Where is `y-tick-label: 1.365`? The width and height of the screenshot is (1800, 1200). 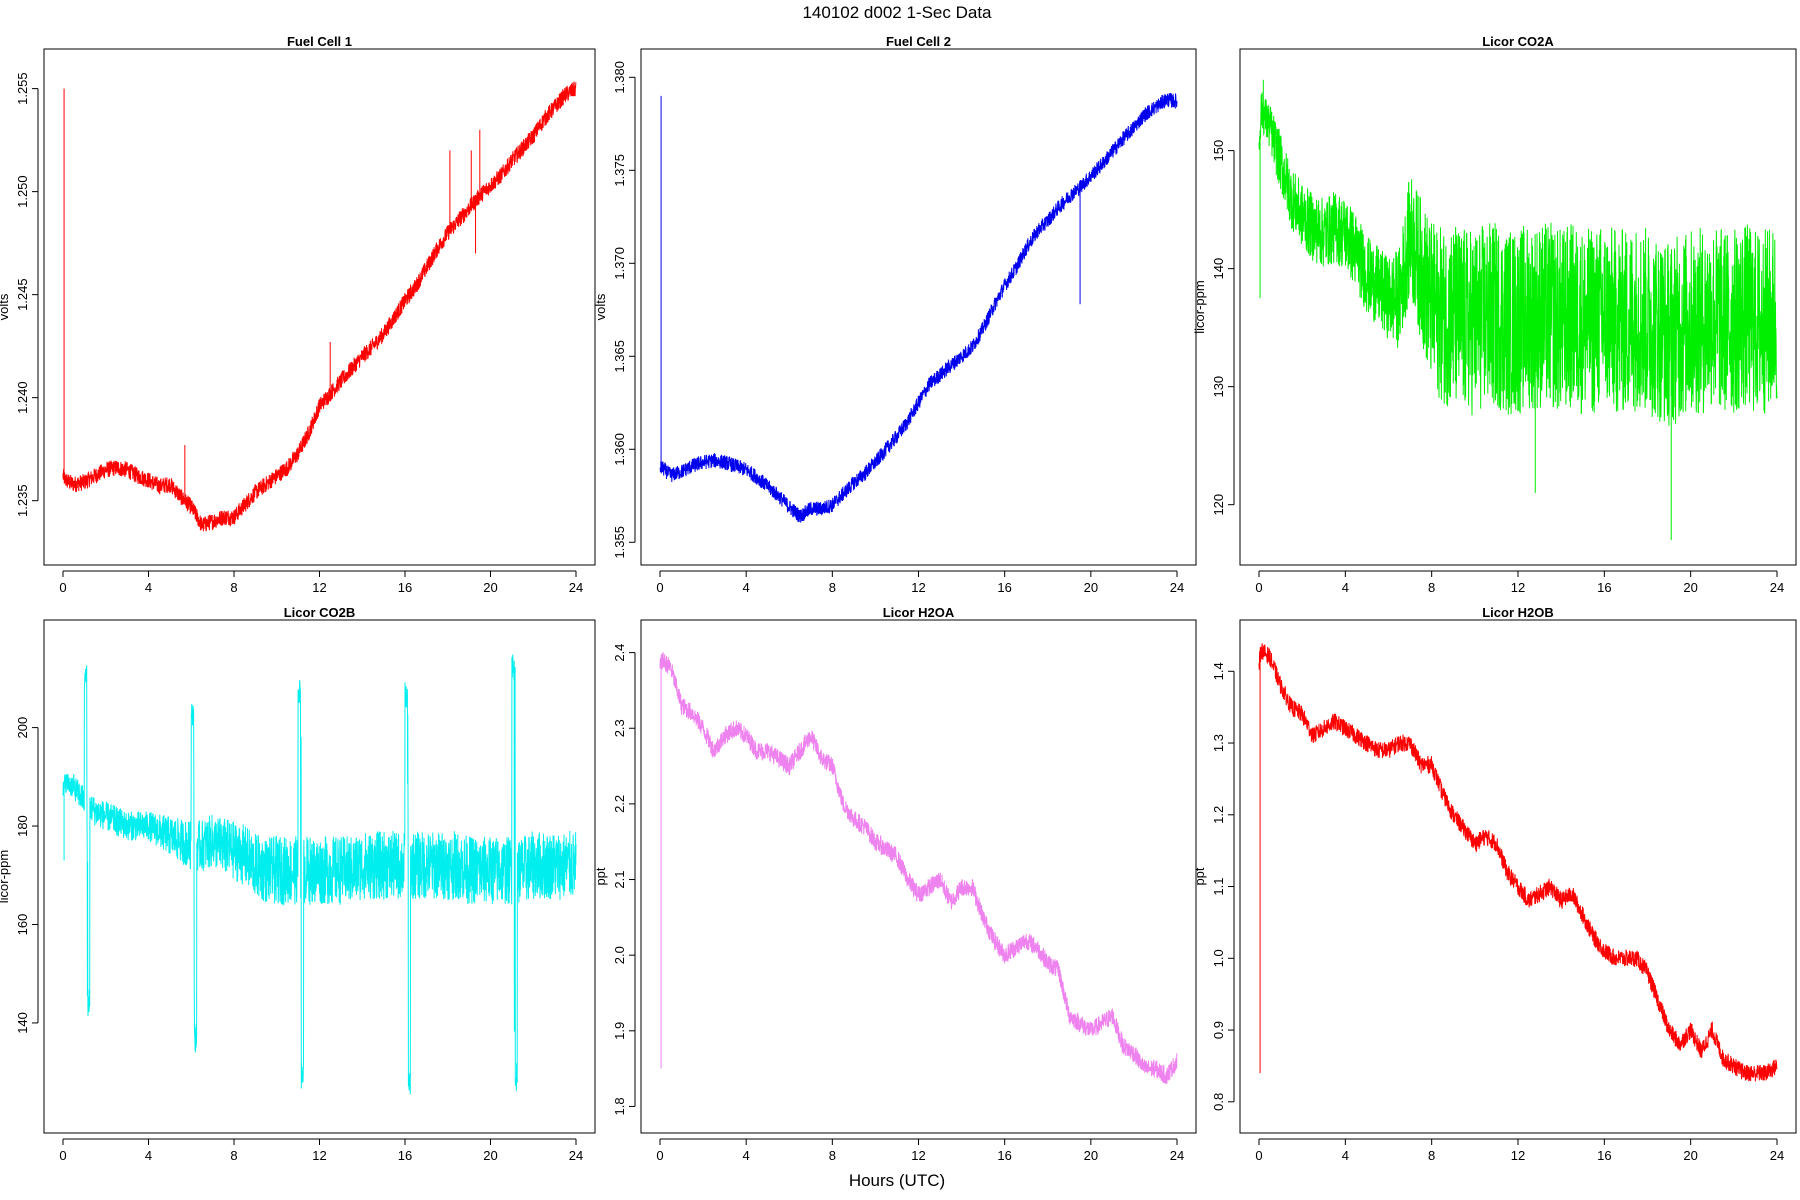
y-tick-label: 1.365 is located at coordinates (619, 356).